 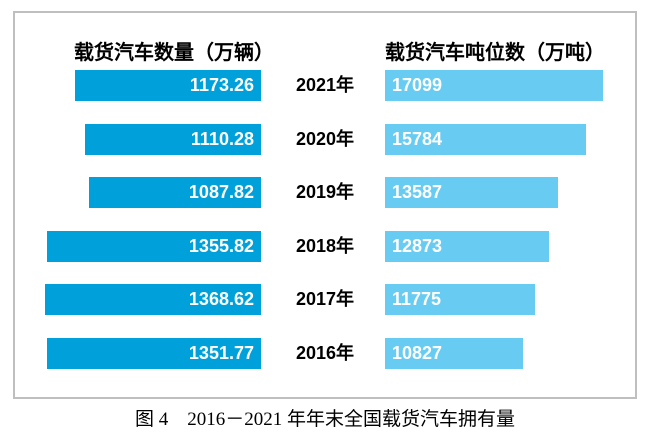 I want to click on truck-tonnage-bar: 12873, so click(x=467, y=246).